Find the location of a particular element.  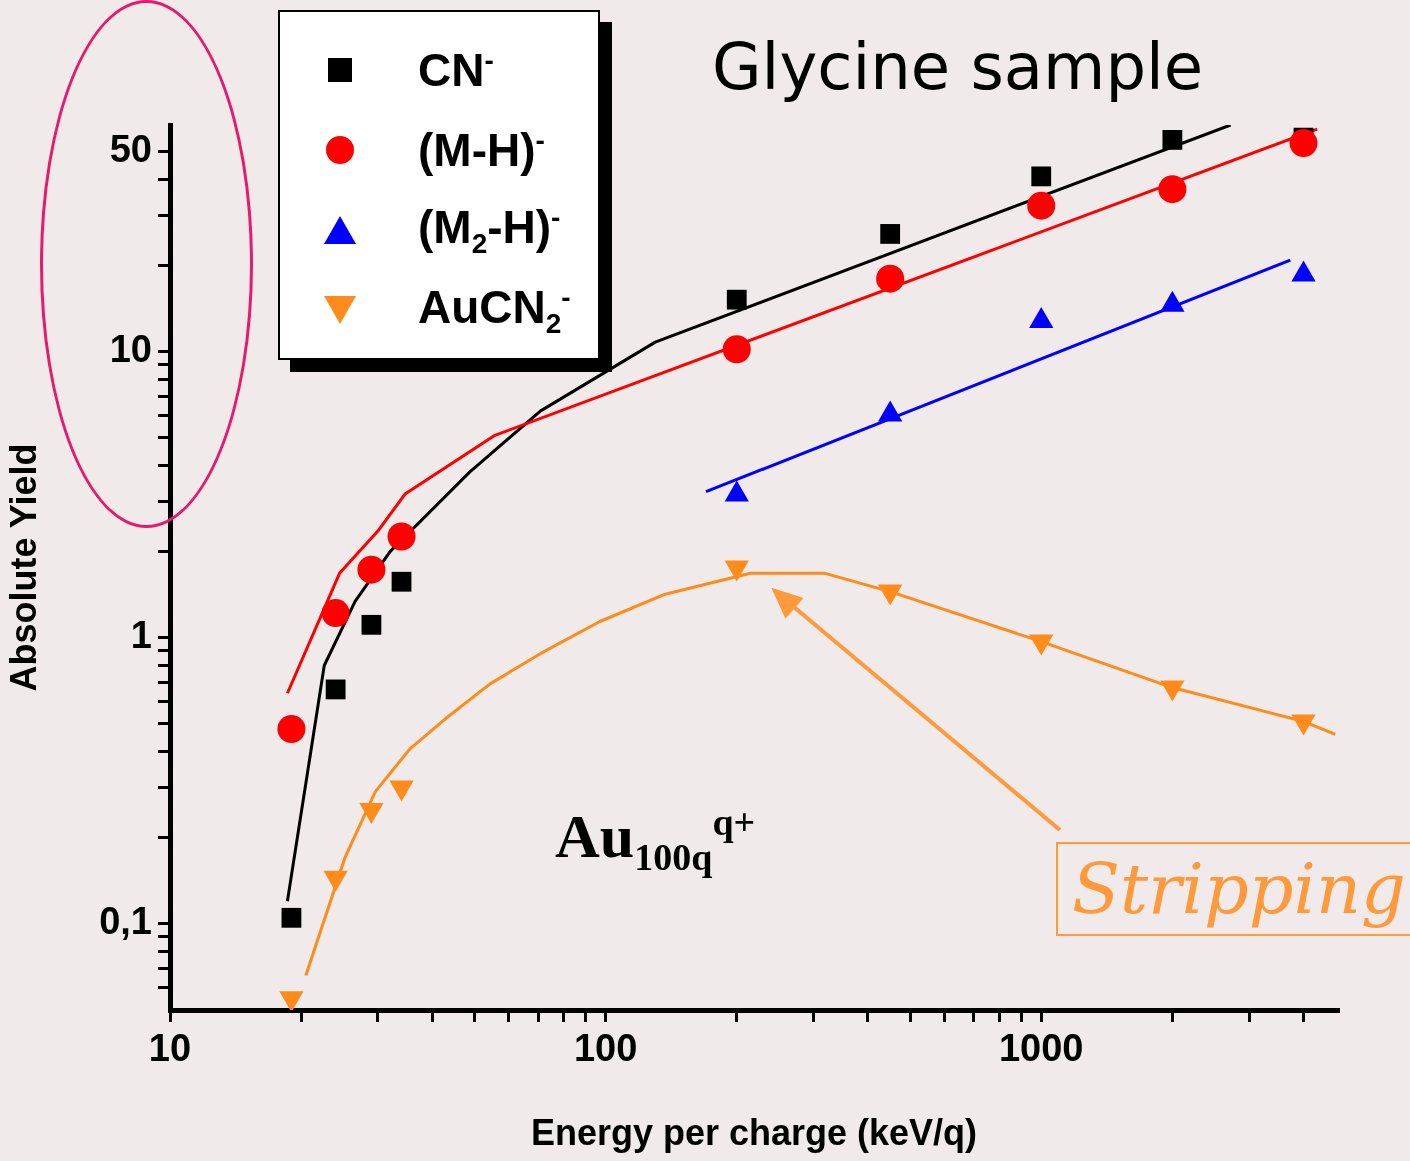

legend-label: (M$_{2}$-H)$^{-}$ is located at coordinates (489, 230).